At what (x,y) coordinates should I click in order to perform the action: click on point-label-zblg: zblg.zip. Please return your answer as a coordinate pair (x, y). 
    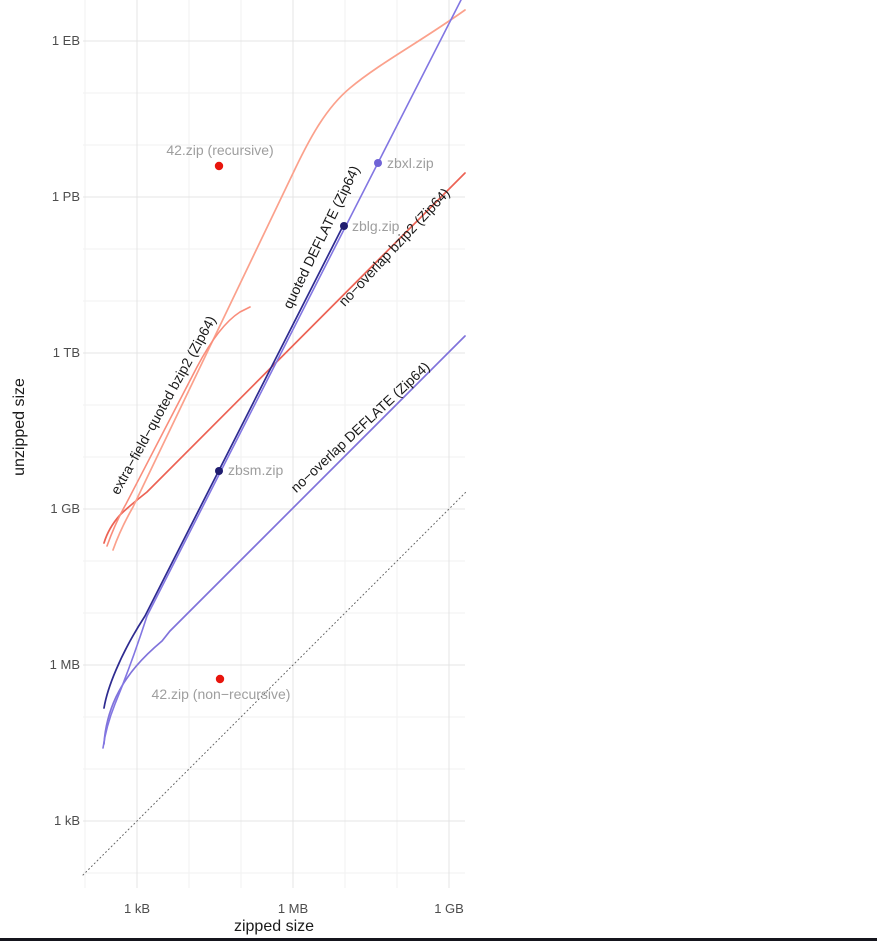
    Looking at the image, I should click on (376, 226).